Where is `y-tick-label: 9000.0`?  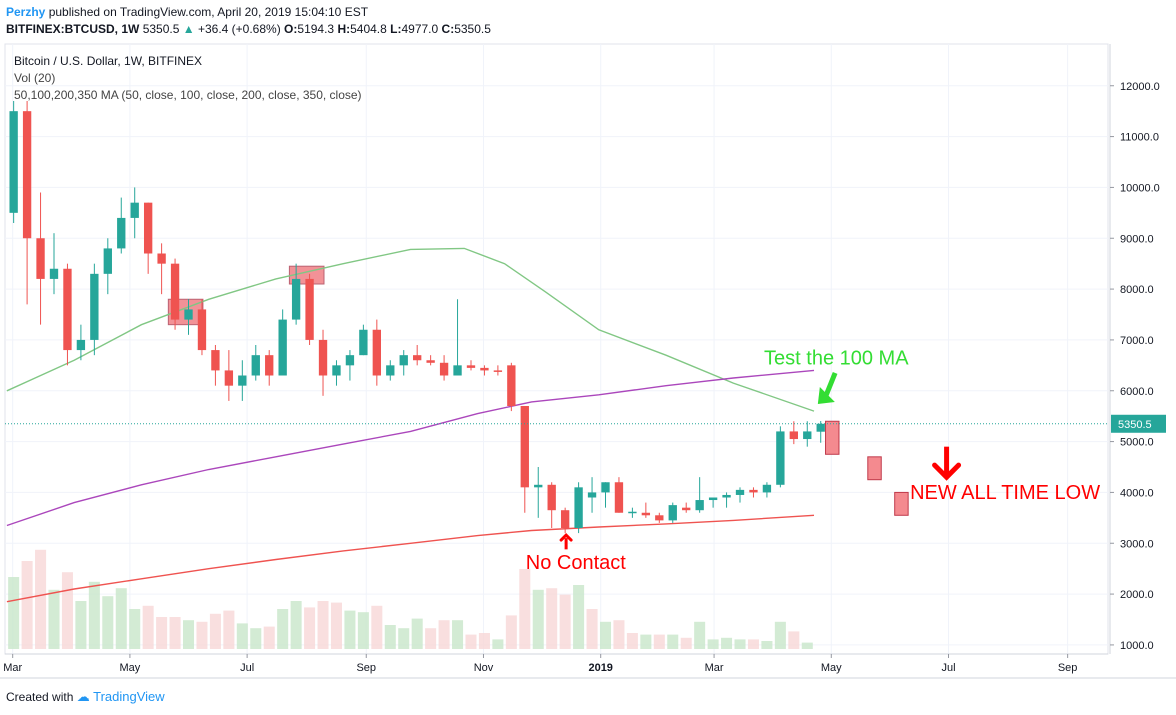 y-tick-label: 9000.0 is located at coordinates (1137, 239).